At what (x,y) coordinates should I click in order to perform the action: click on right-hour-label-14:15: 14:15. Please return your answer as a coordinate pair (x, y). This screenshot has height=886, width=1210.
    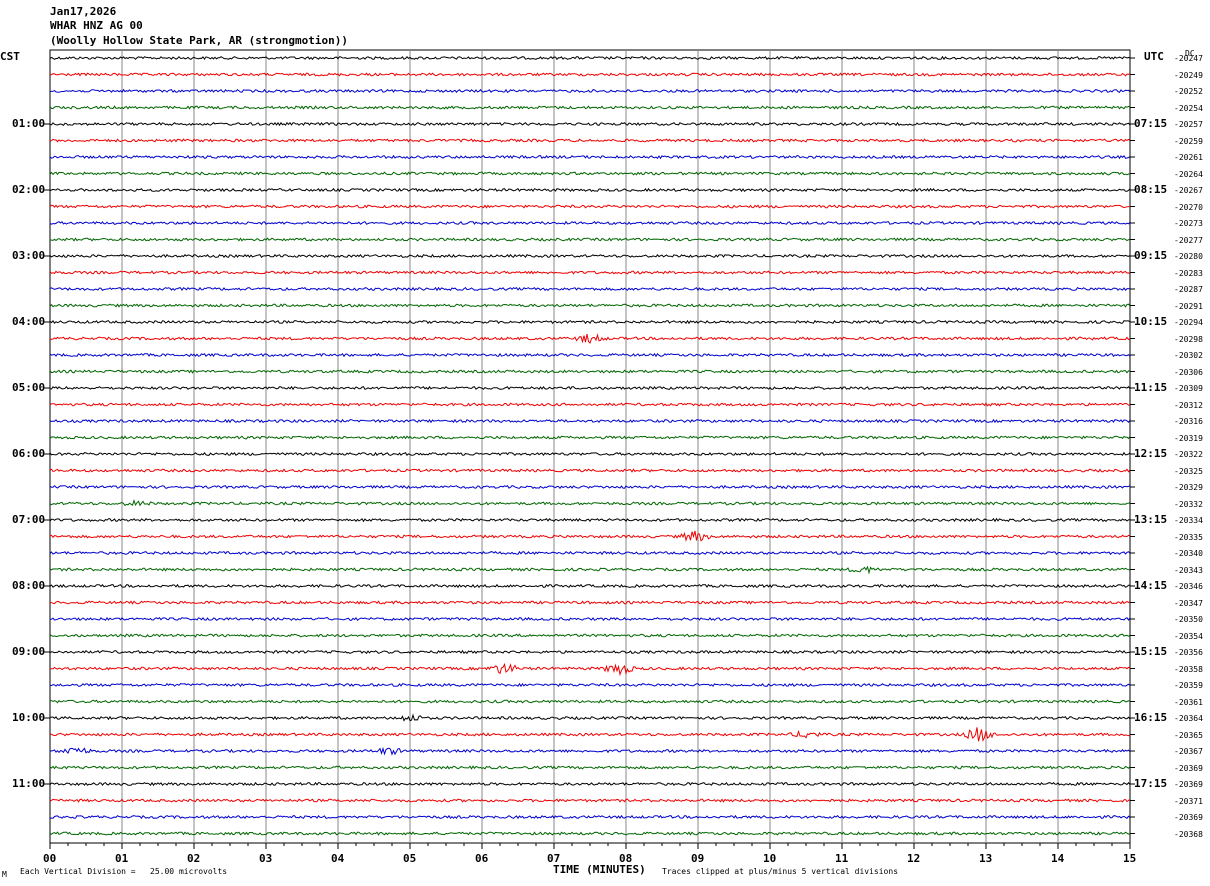
    Looking at the image, I should click on (1151, 585).